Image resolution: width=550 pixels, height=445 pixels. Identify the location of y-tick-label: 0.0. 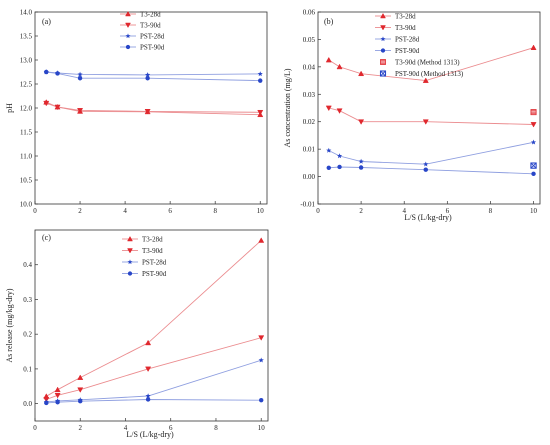
(27, 404).